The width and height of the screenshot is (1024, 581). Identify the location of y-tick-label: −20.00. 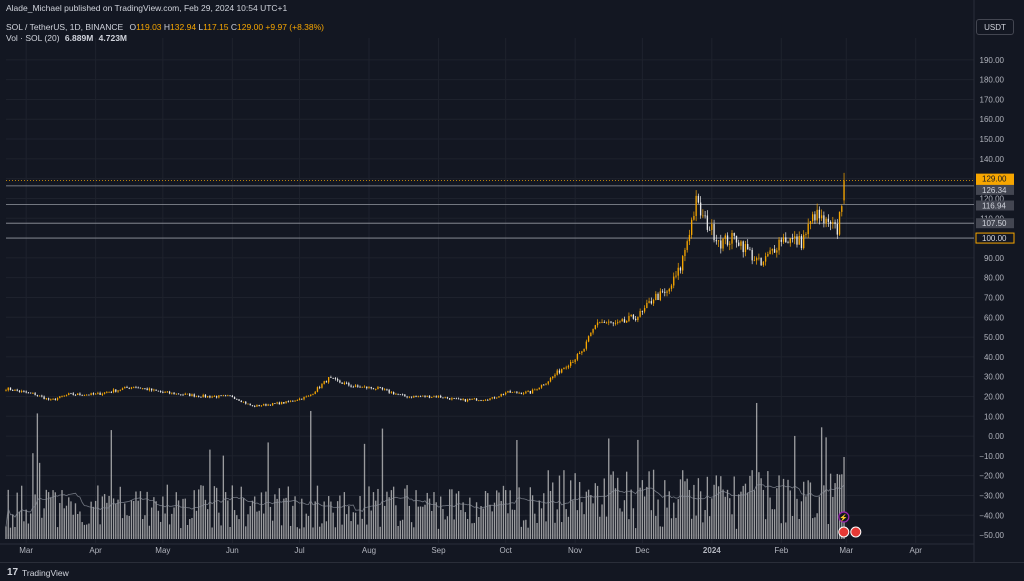
(991, 476).